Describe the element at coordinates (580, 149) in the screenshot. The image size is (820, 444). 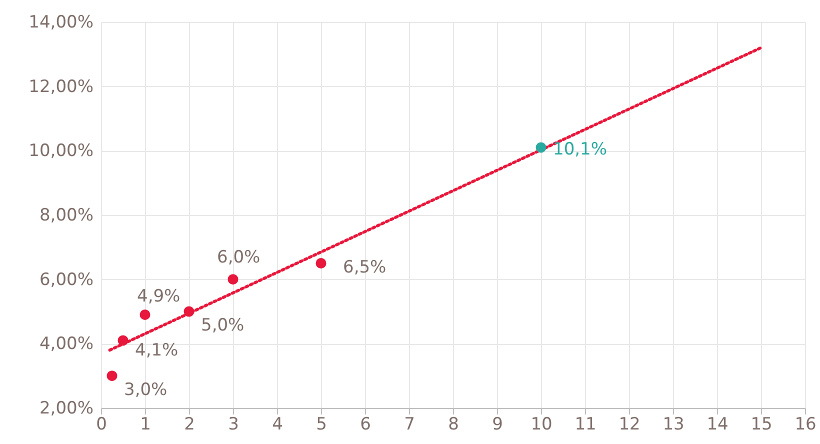
I see `data-label: 10,1%` at that location.